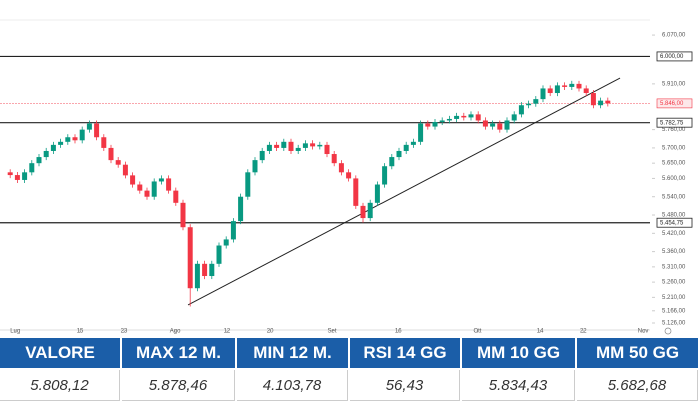  What do you see at coordinates (668, 331) in the screenshot?
I see `timezone-icon` at bounding box center [668, 331].